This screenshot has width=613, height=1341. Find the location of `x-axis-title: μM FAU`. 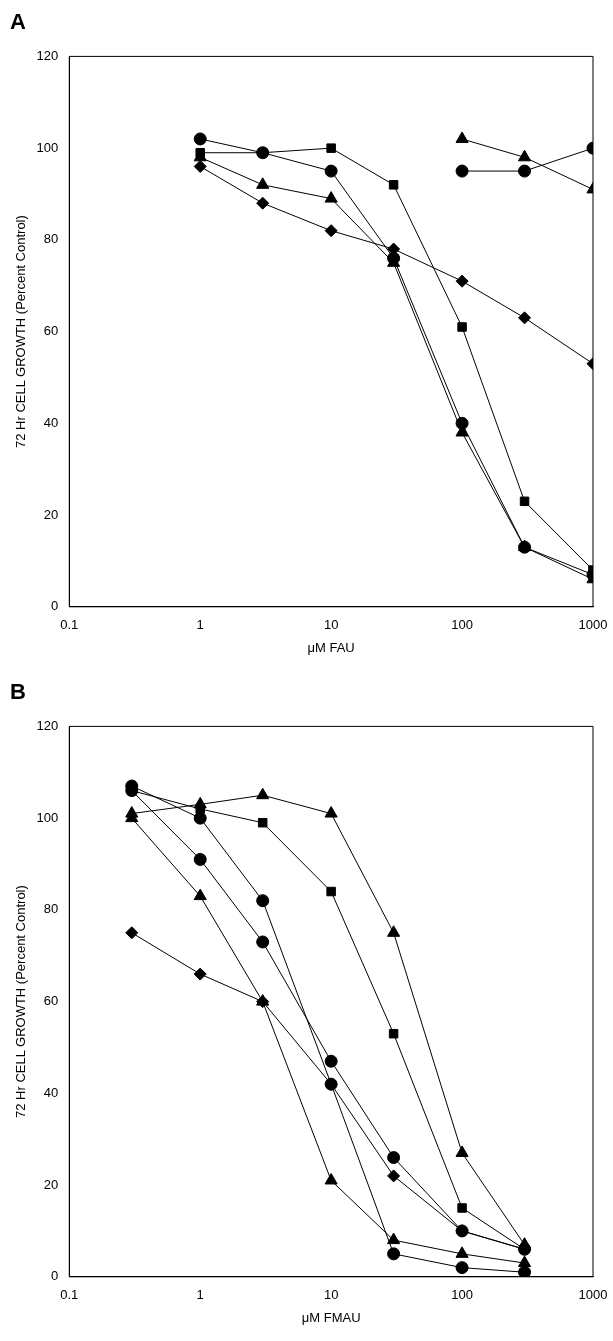

x-axis-title: μM FAU is located at coordinates (331, 647).